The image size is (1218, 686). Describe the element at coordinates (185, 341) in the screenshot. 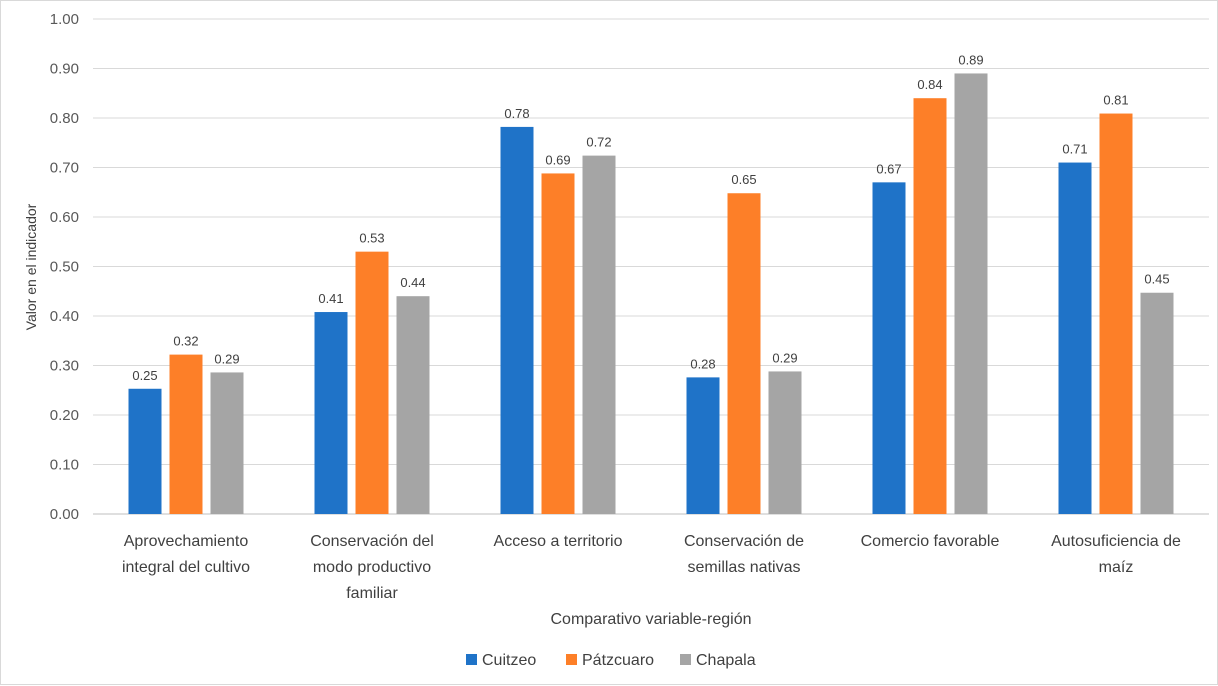

I see `data-label: 0.32` at that location.